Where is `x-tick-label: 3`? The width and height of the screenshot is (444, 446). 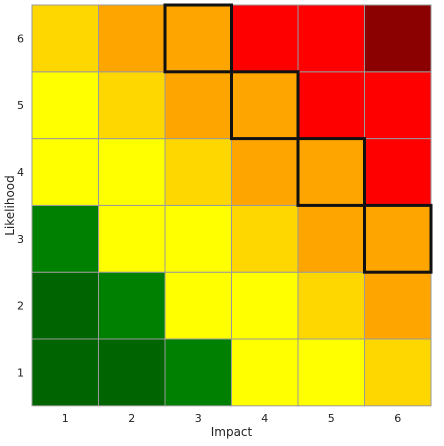 x-tick-label: 3 is located at coordinates (198, 418).